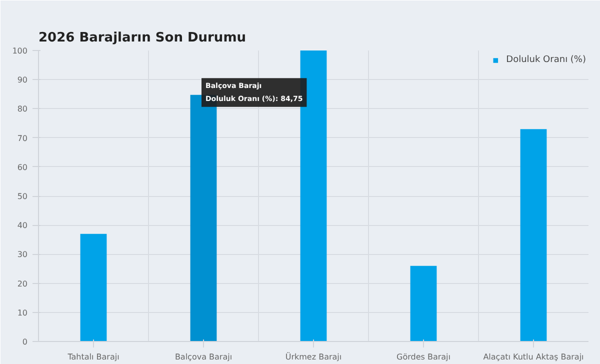 This screenshot has width=600, height=364. What do you see at coordinates (533, 357) in the screenshot?
I see `x-tick-label: Alaçatı Kutlu Aktaş Barajı` at bounding box center [533, 357].